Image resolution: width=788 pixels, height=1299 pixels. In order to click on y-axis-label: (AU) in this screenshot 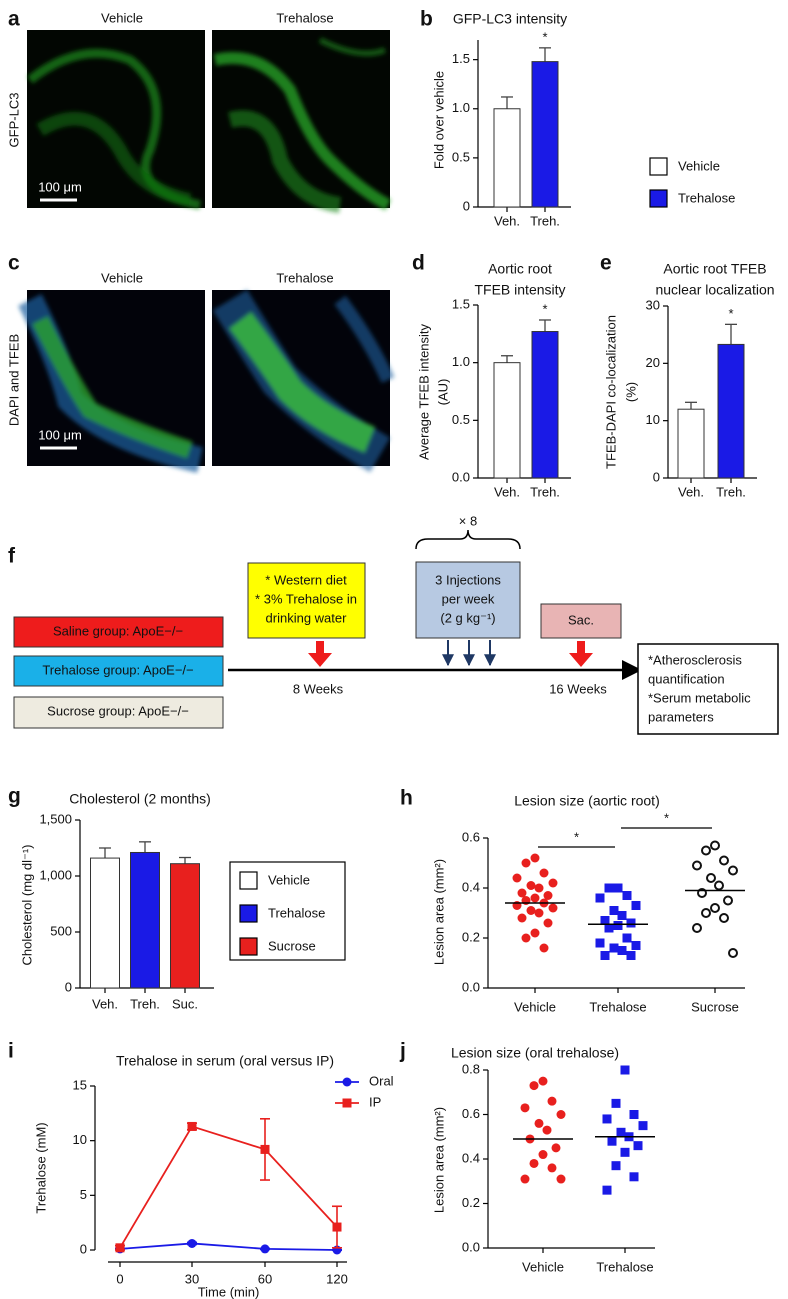, I will do `click(442, 392)`.